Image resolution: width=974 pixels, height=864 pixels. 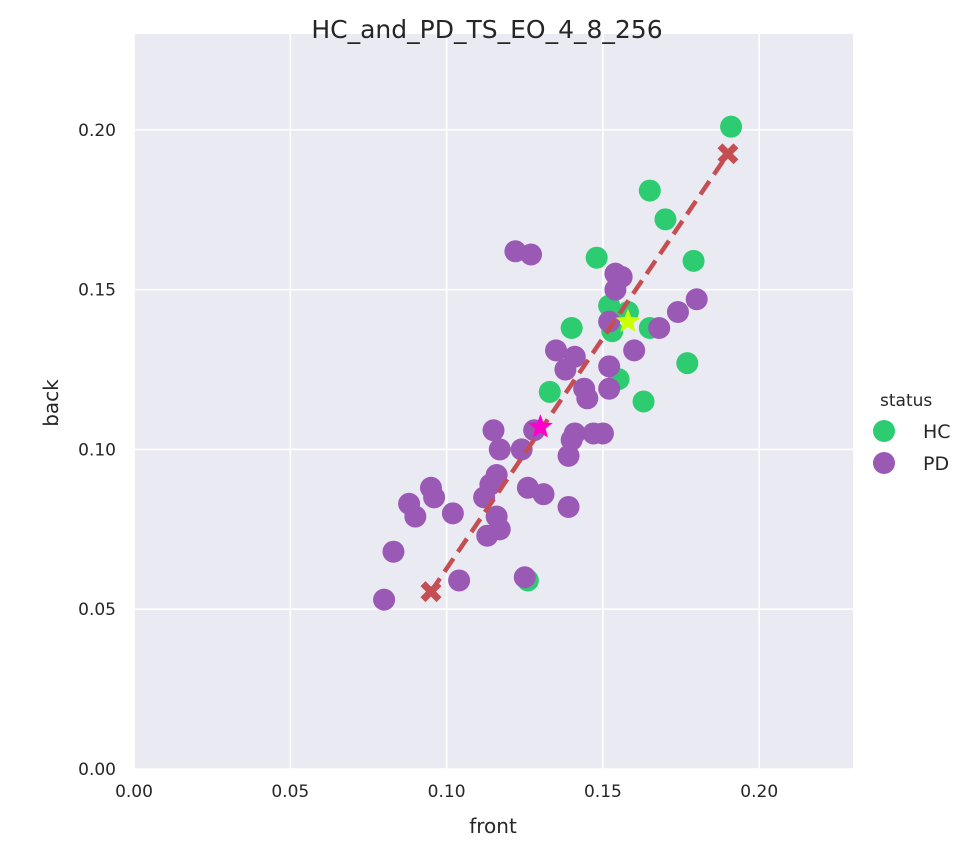 I want to click on legend: status HC PD, so click(x=912, y=433).